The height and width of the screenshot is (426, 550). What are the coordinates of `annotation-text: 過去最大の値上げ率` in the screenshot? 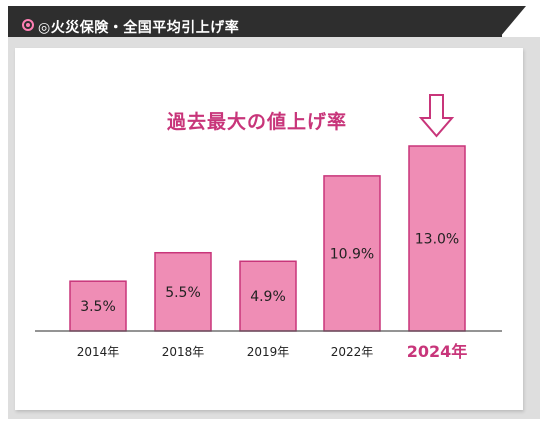 It's located at (257, 122).